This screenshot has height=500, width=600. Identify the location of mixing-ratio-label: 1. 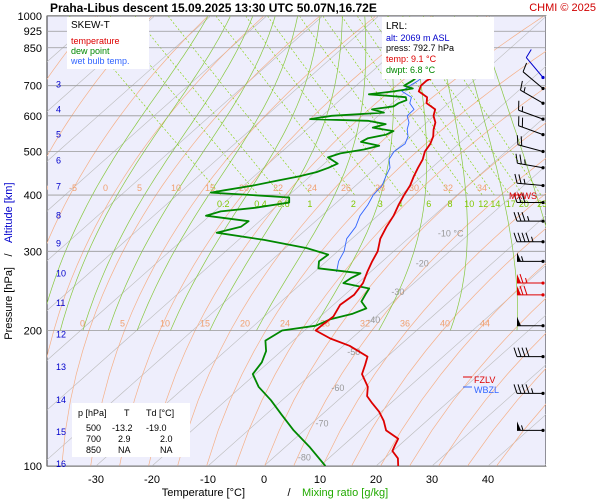
(309, 204).